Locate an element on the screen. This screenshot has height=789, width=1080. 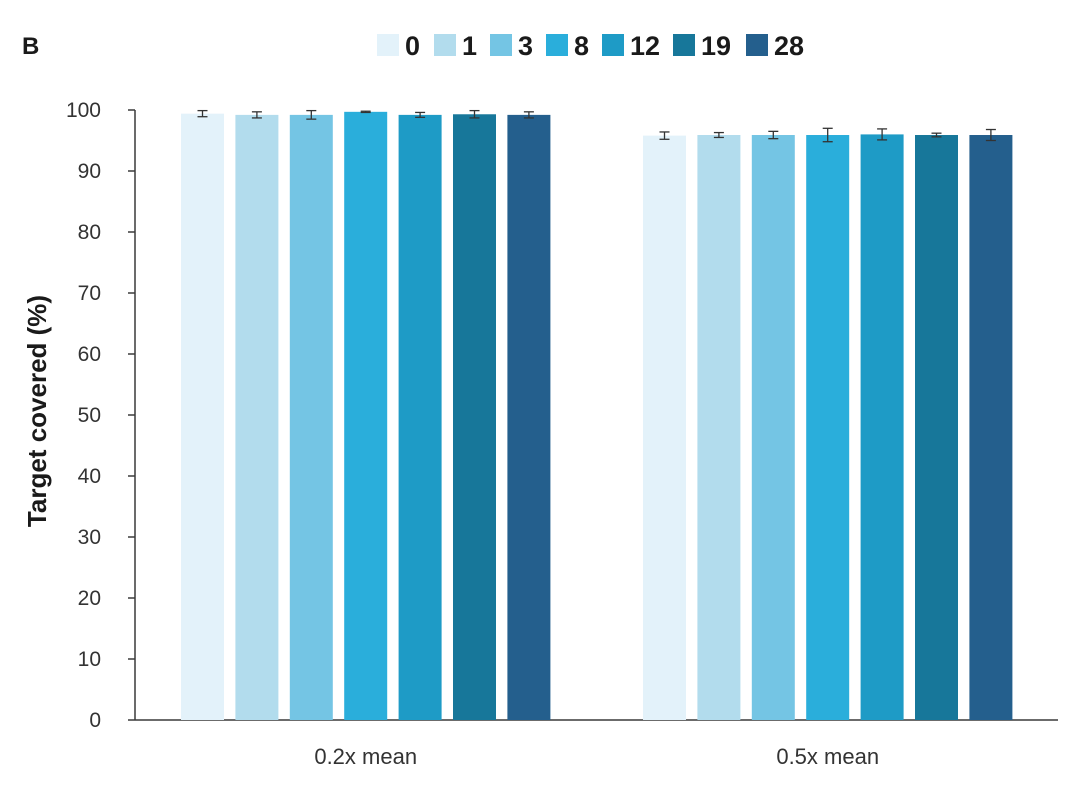
bar-1-group2 is located at coordinates (719, 427).